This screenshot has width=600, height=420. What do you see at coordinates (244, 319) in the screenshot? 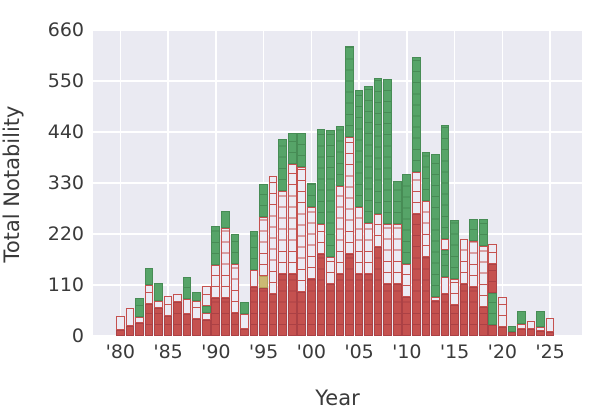
I see `bar-1993` at bounding box center [244, 319].